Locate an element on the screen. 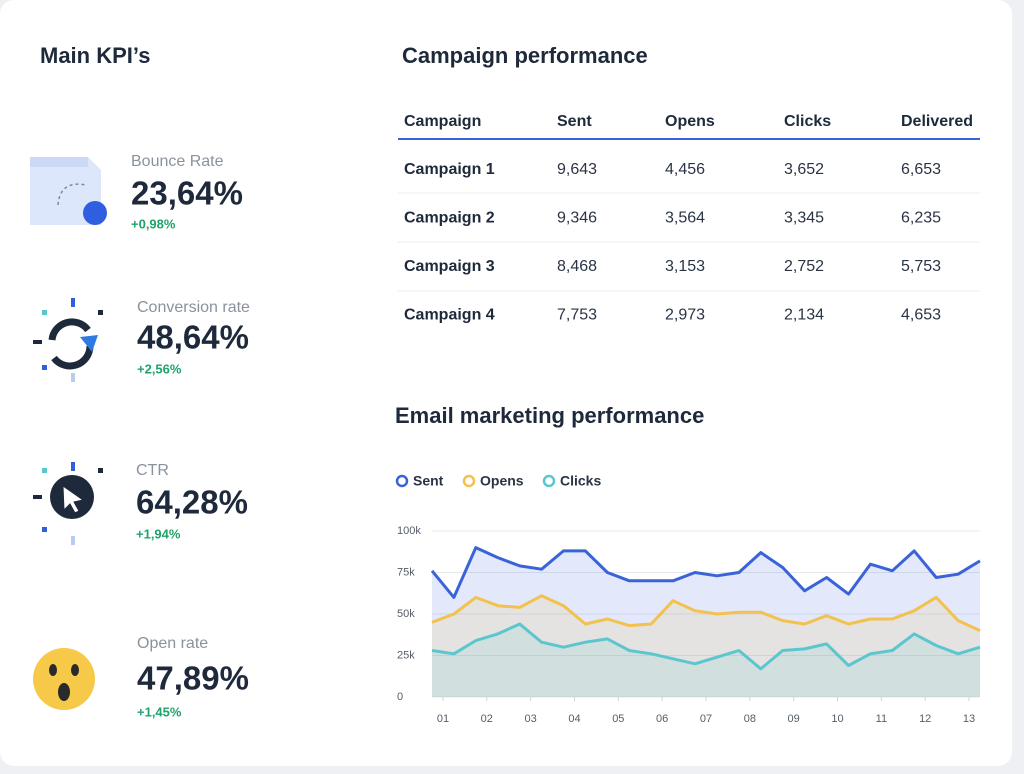 The width and height of the screenshot is (1024, 774). table-cell: 9,346 is located at coordinates (577, 218).